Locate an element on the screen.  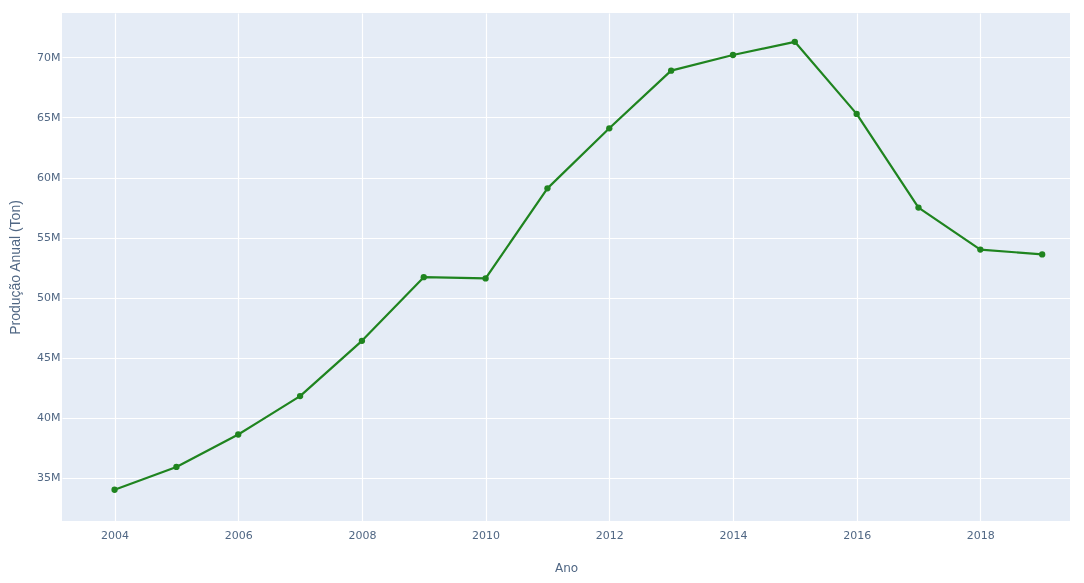
y-tick-label: 60M is located at coordinates (49, 178).